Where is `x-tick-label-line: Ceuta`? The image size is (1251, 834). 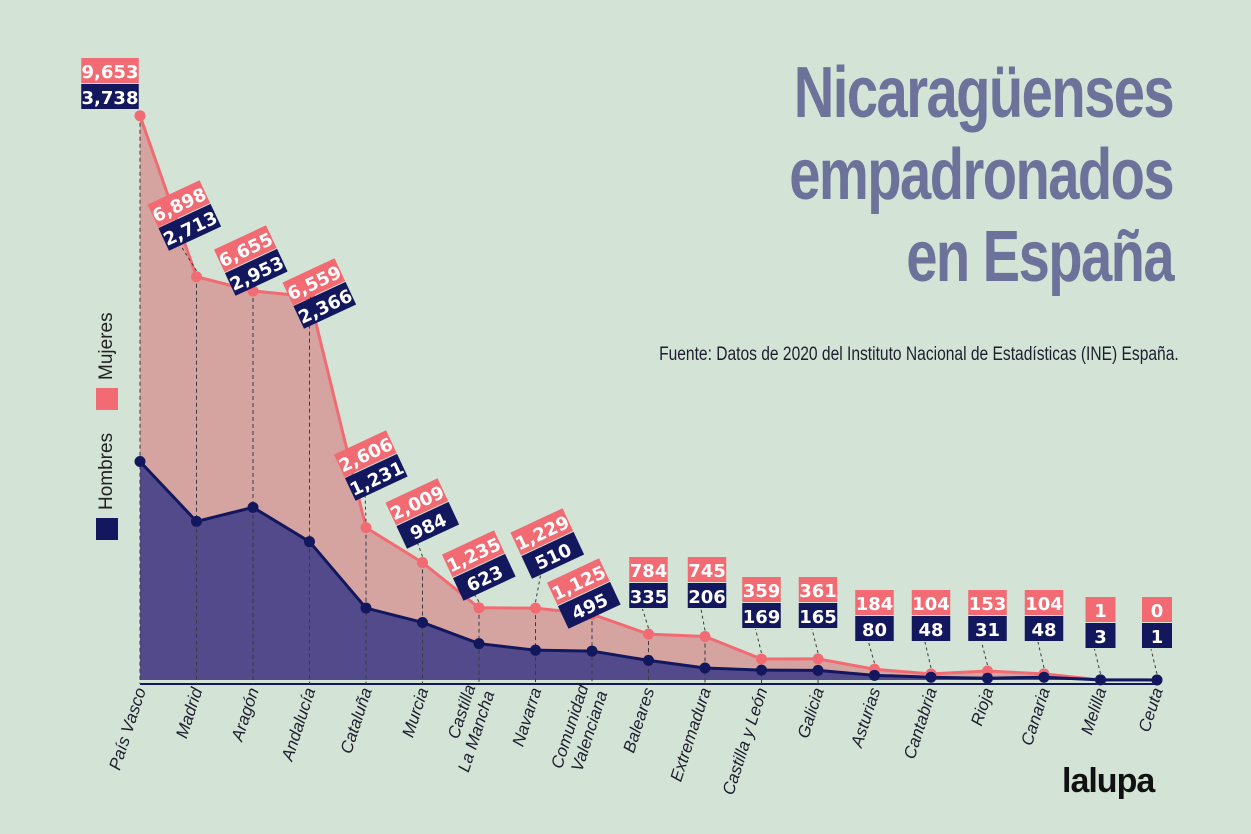 x-tick-label-line: Ceuta is located at coordinates (1151, 709).